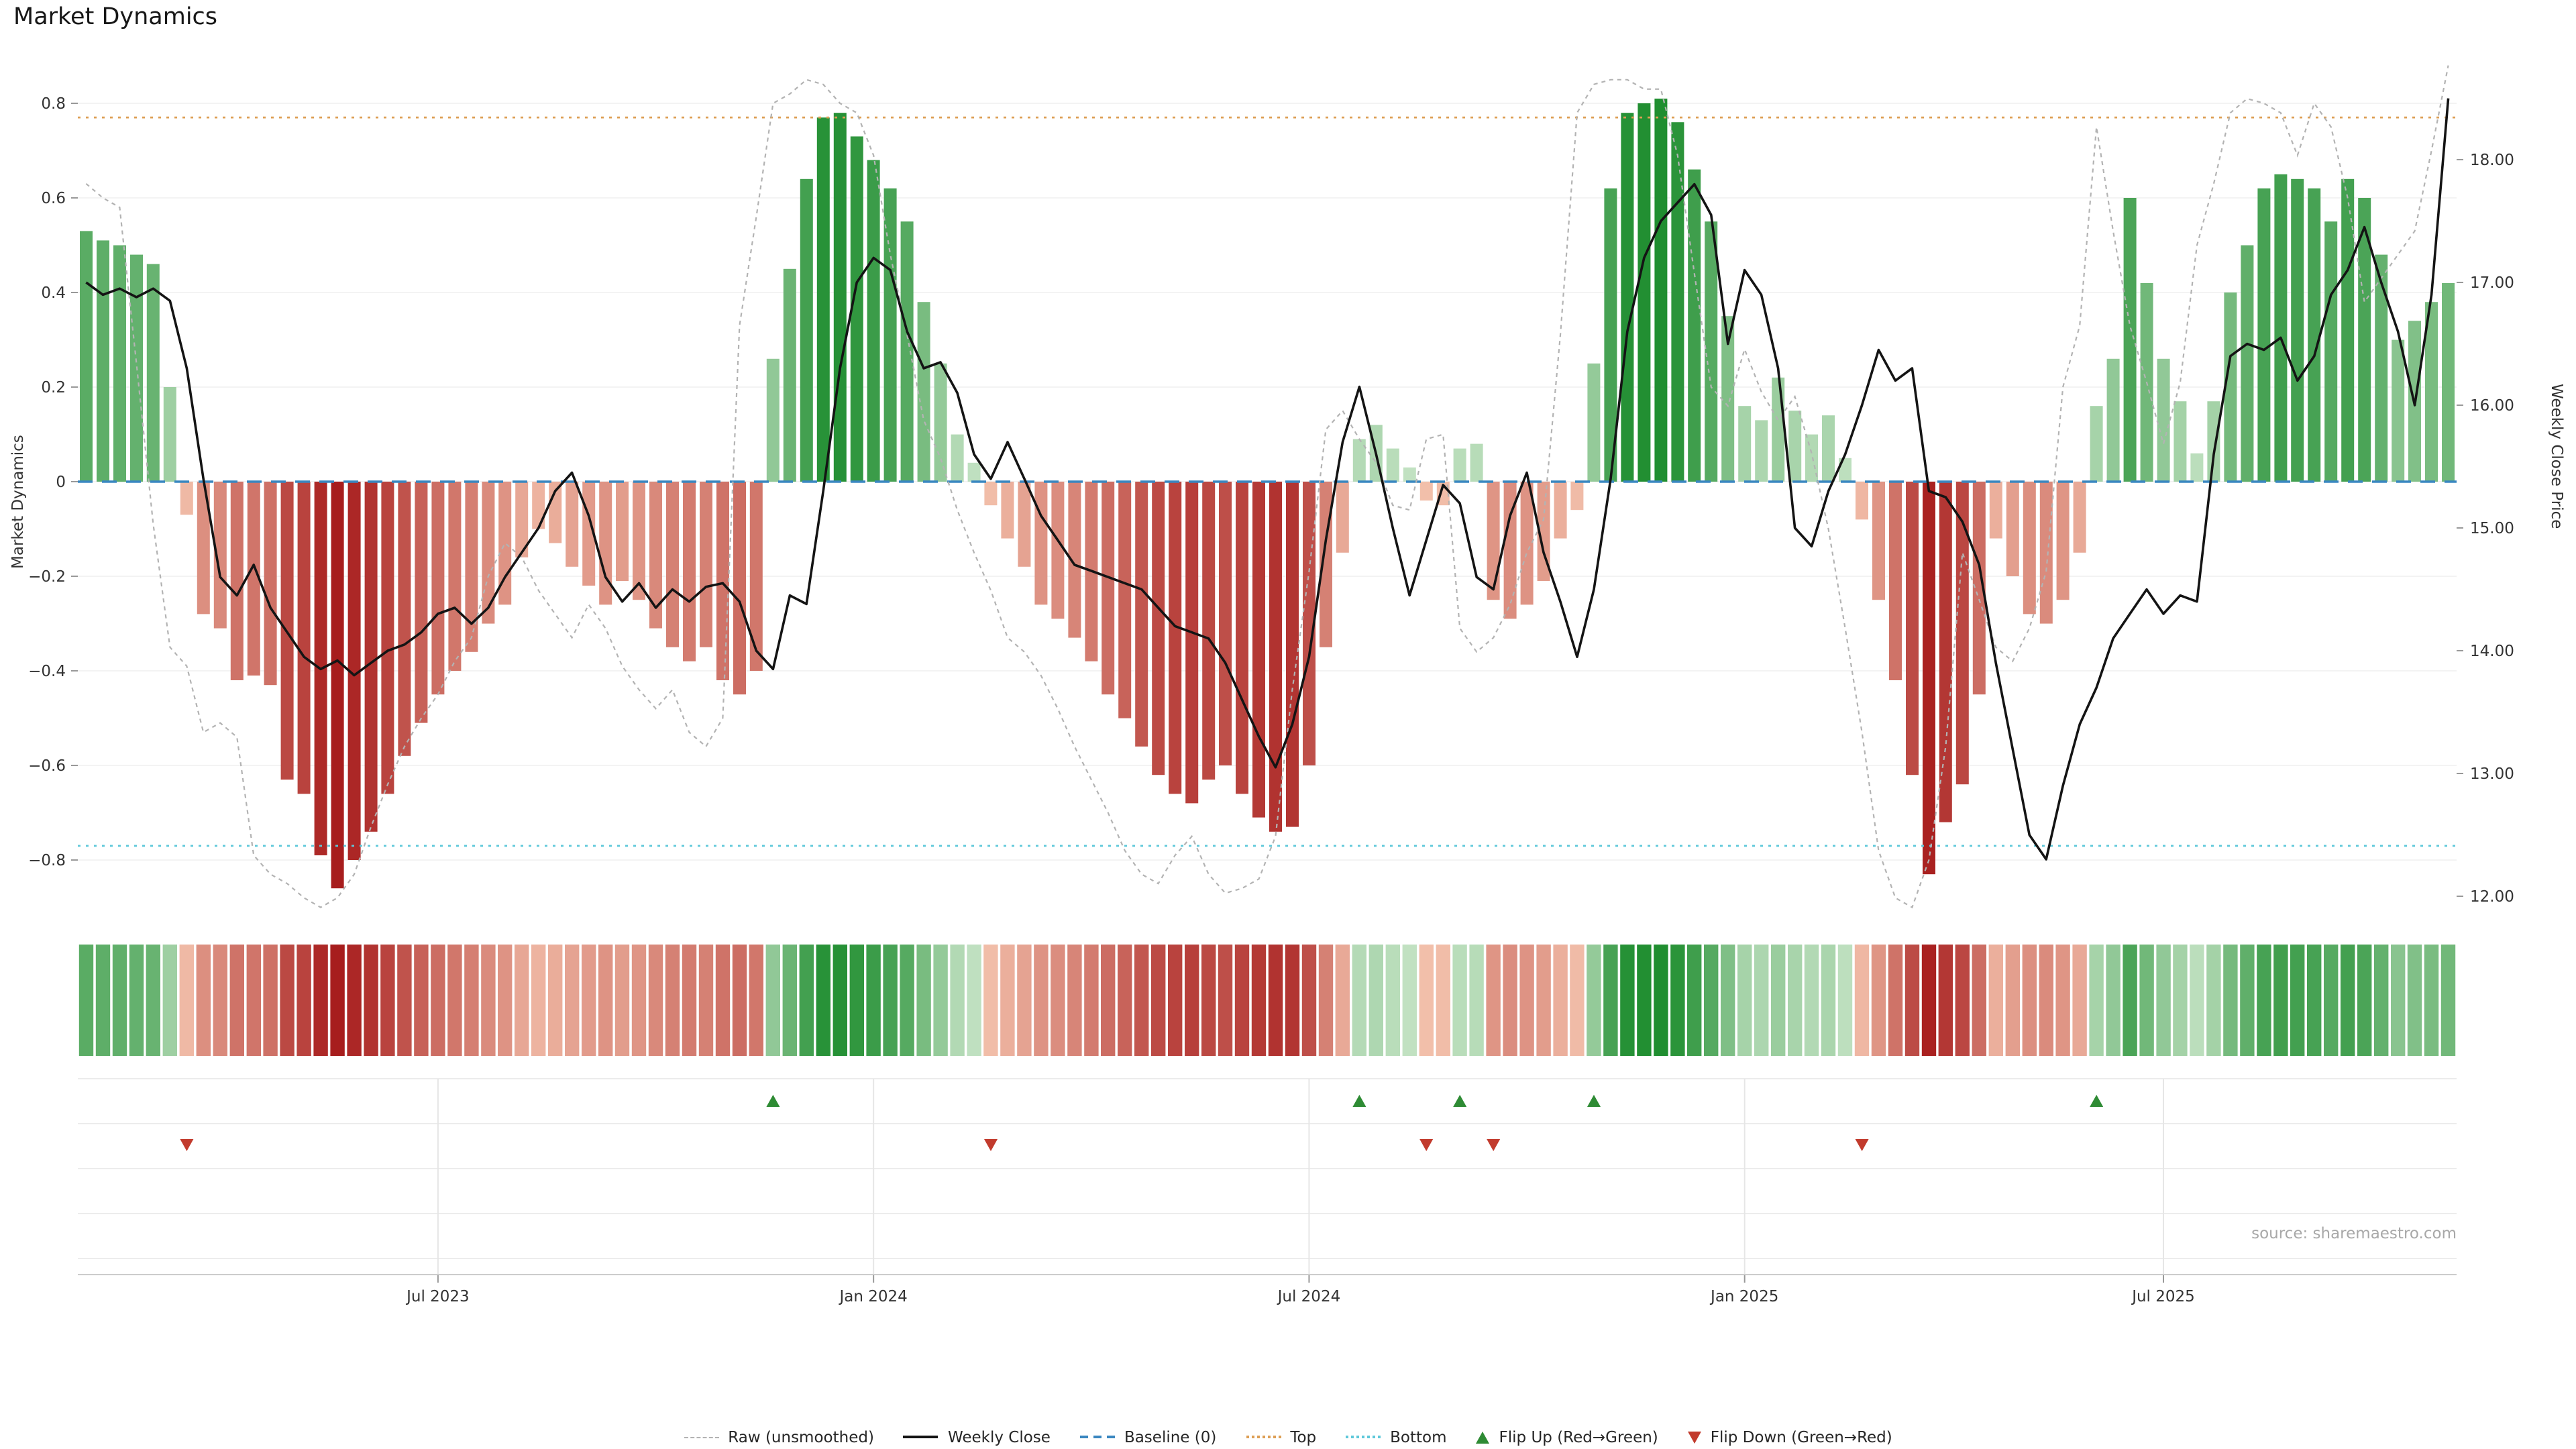 The image size is (2576, 1449). Describe the element at coordinates (187, 1145) in the screenshot. I see `flip-down-marker` at that location.